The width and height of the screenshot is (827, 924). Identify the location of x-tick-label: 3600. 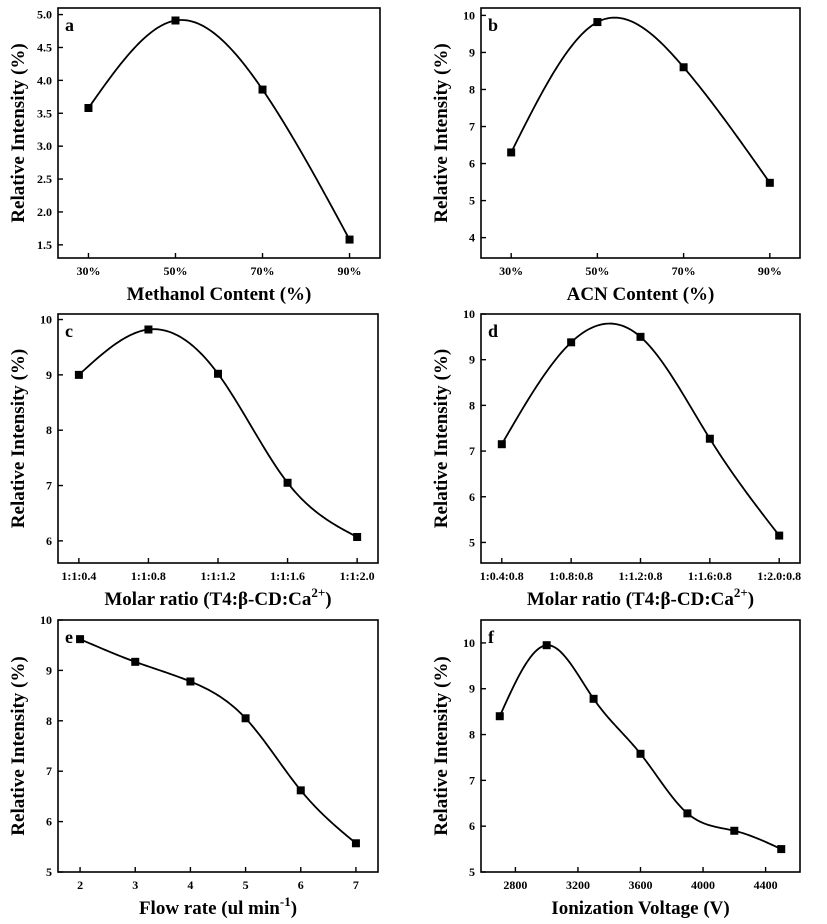
(641, 885).